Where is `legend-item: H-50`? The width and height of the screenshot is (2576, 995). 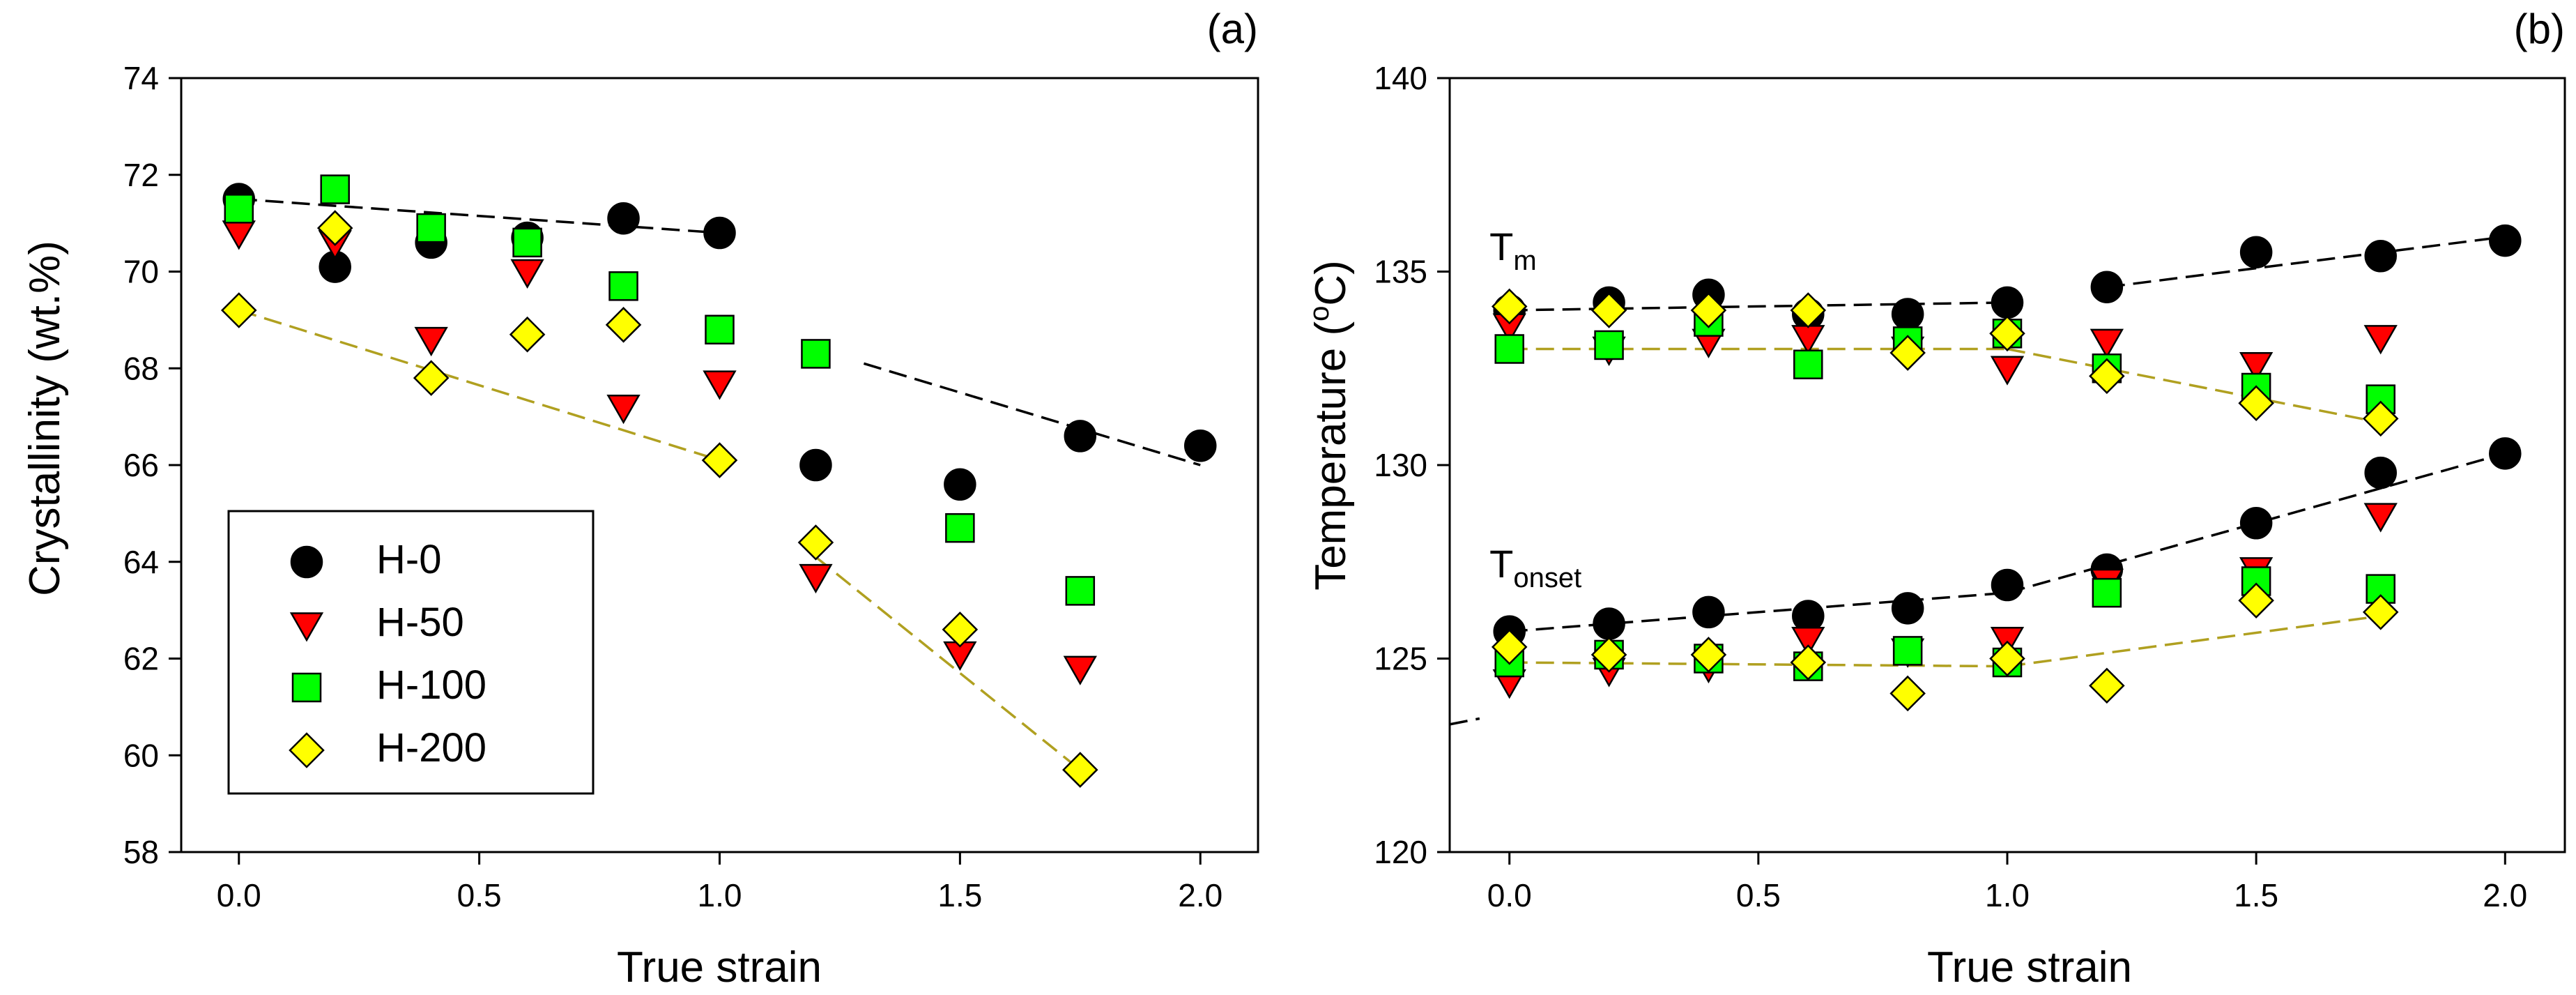
legend-item: H-50 is located at coordinates (376, 622).